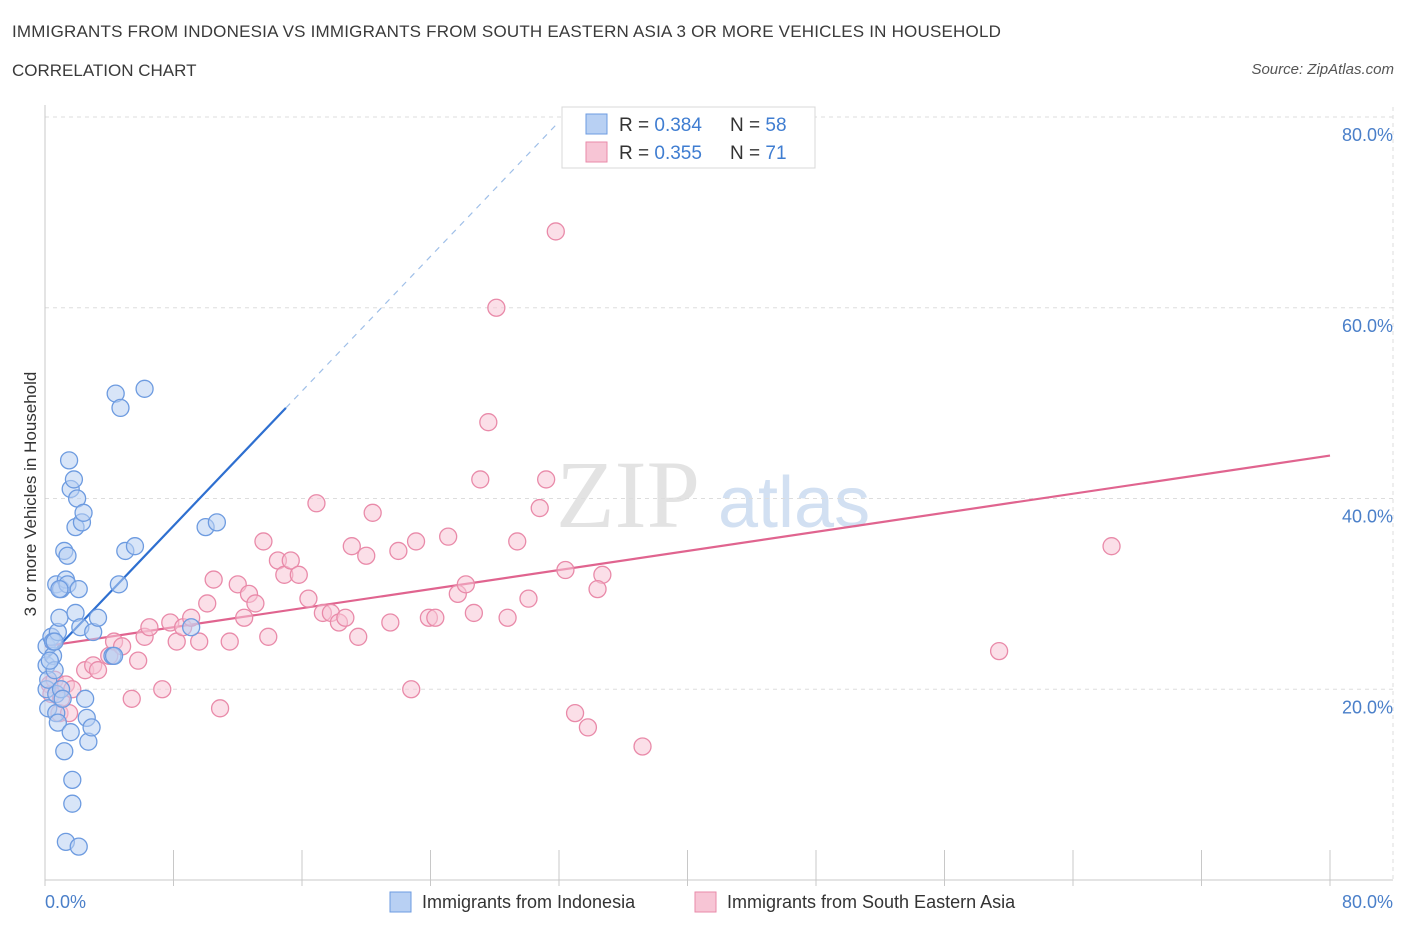 This screenshot has height=930, width=1406. Describe the element at coordinates (30, 494) in the screenshot. I see `y-axis-label: 3 or more Vehicles in Household` at that location.